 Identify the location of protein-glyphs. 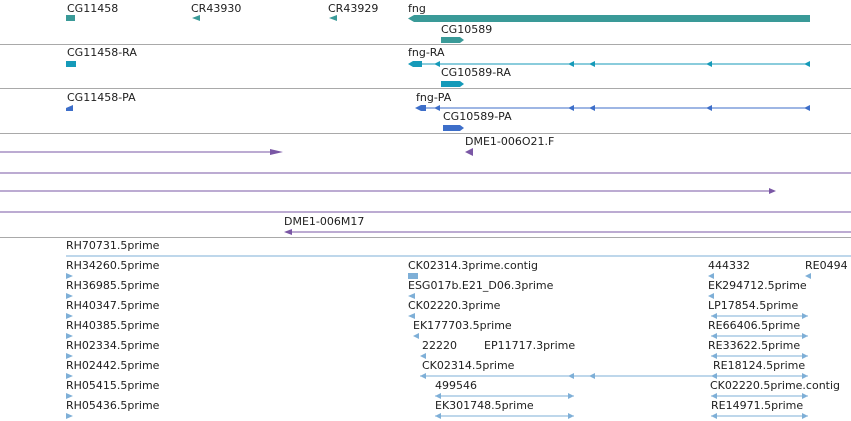
(438, 118).